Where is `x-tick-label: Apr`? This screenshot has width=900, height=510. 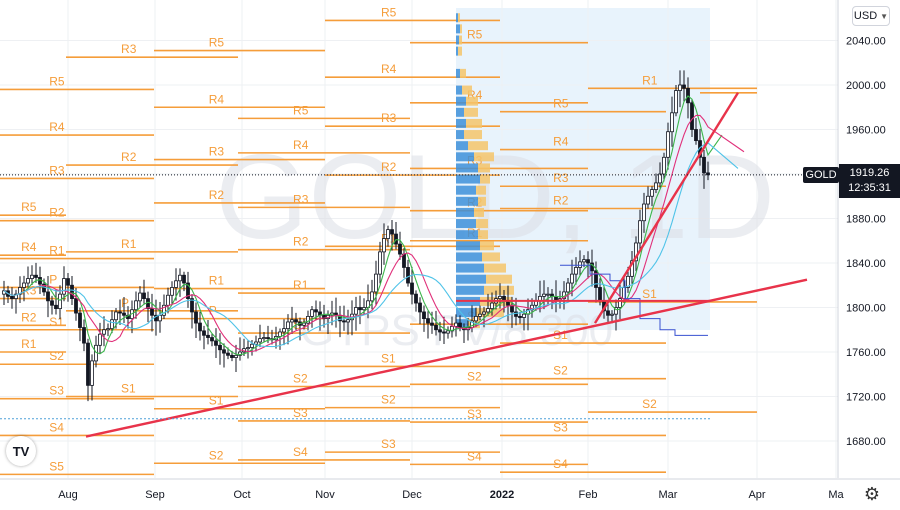
x-tick-label: Apr is located at coordinates (756, 495).